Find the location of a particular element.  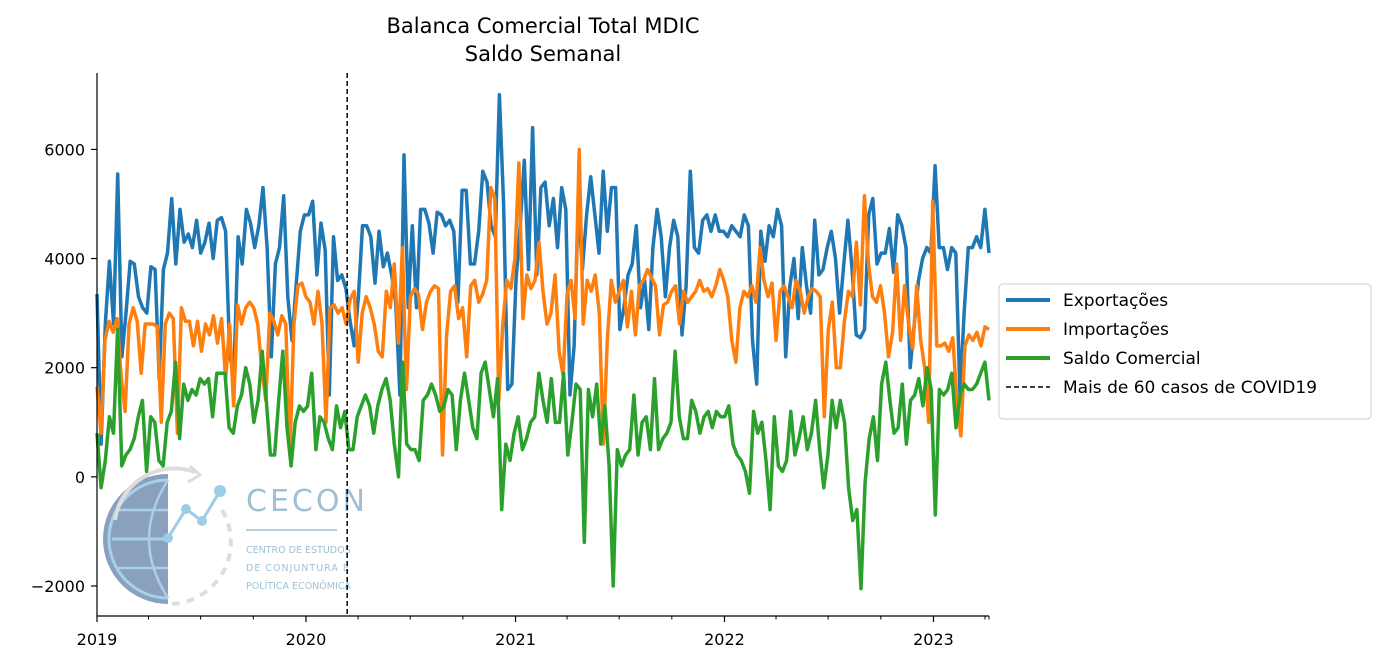

legend-label-saldo: Saldo Comercial is located at coordinates (1132, 359).